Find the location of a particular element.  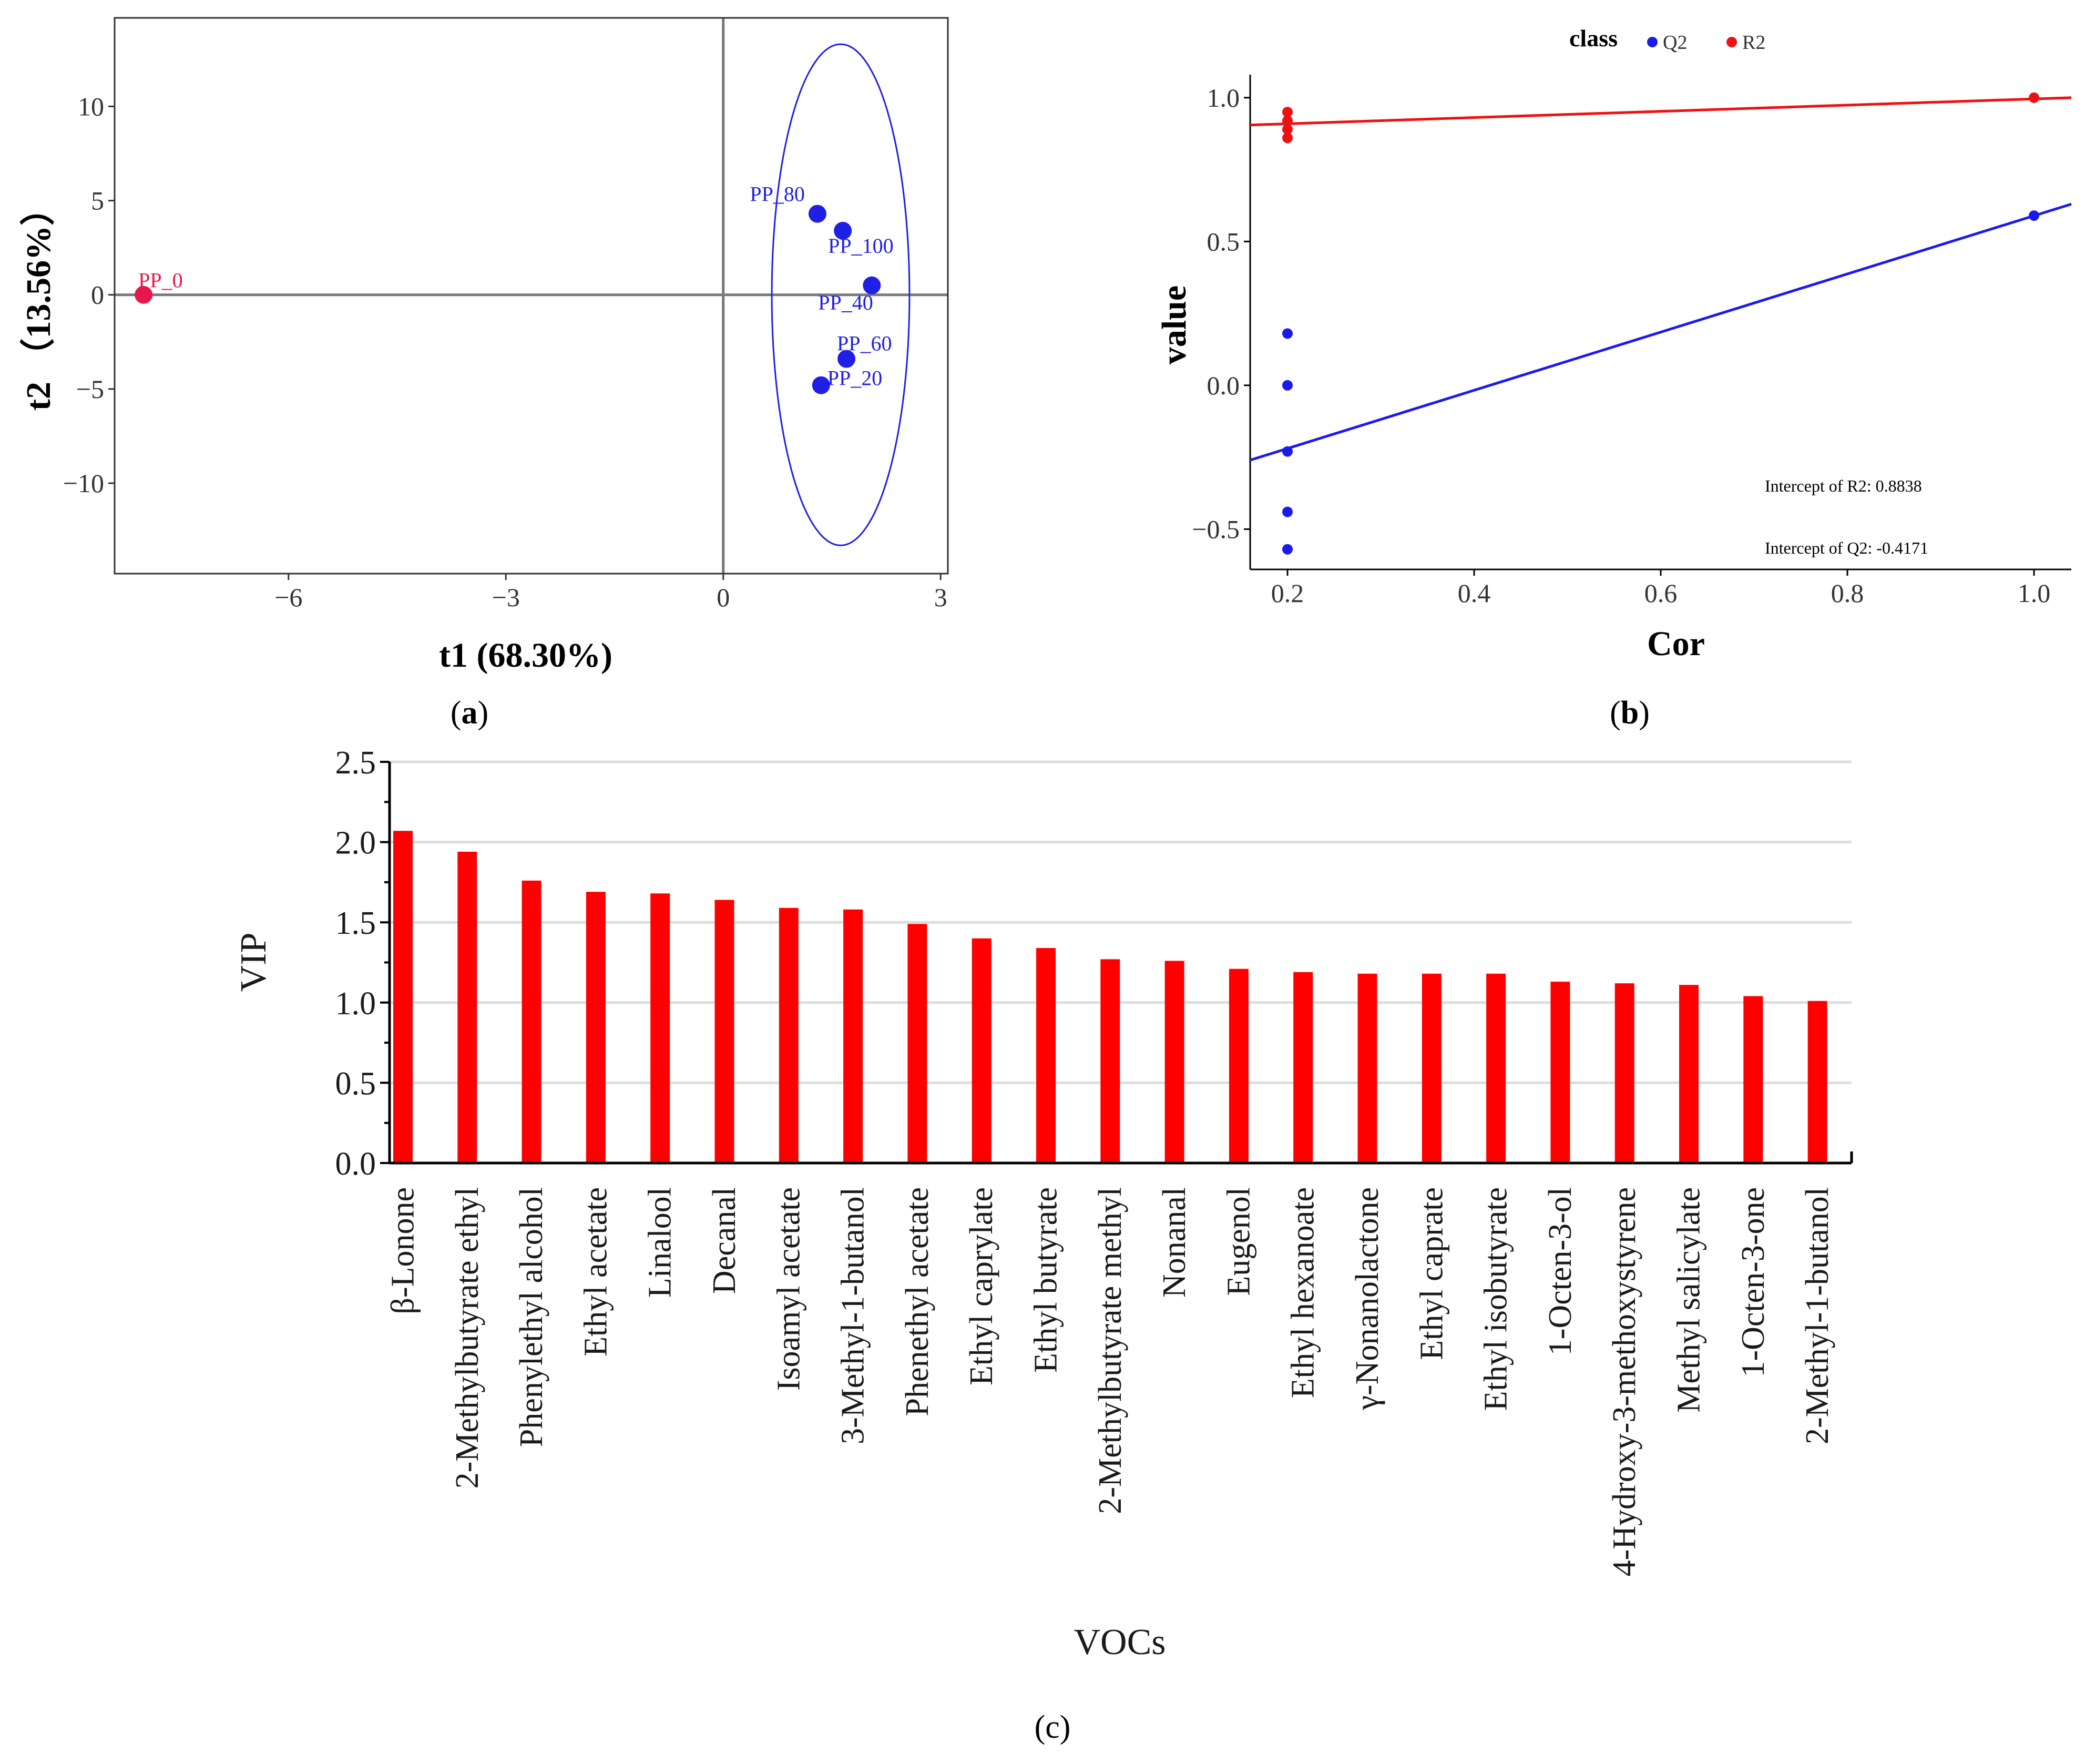

category-label: Linalool is located at coordinates (660, 1242).